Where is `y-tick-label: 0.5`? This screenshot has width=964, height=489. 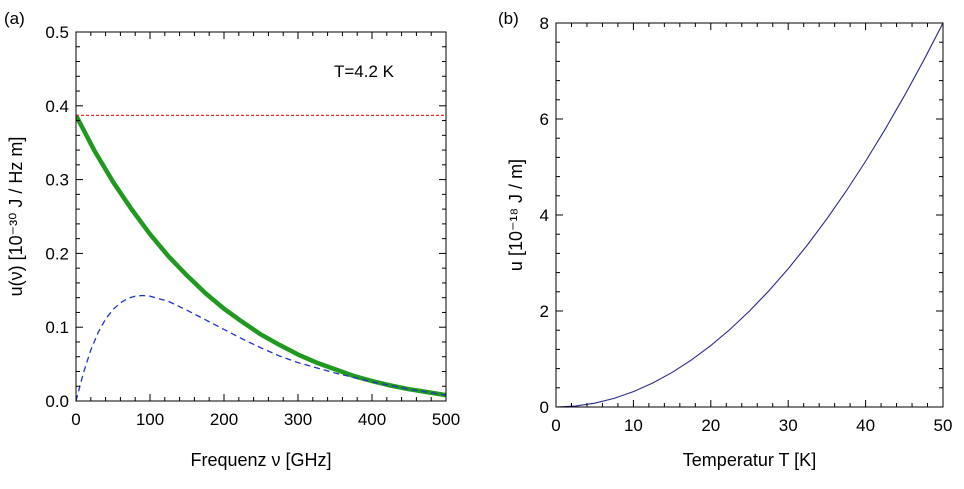 y-tick-label: 0.5 is located at coordinates (57, 32).